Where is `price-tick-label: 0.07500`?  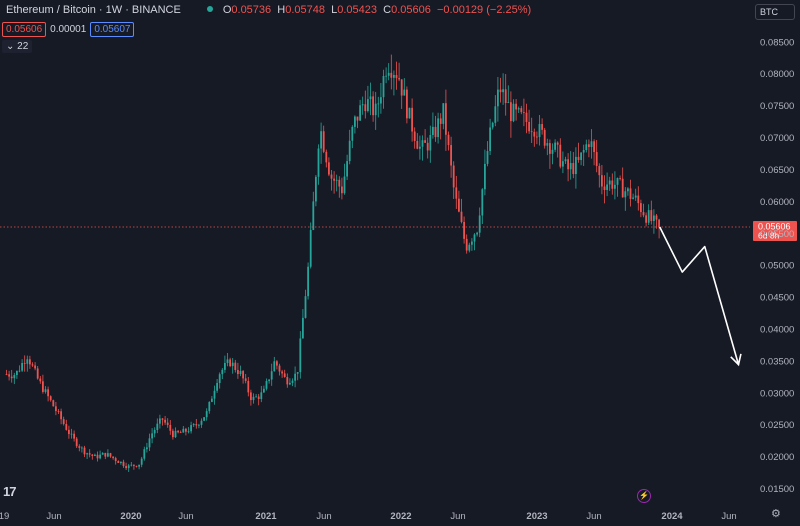 price-tick-label: 0.07500 is located at coordinates (777, 106).